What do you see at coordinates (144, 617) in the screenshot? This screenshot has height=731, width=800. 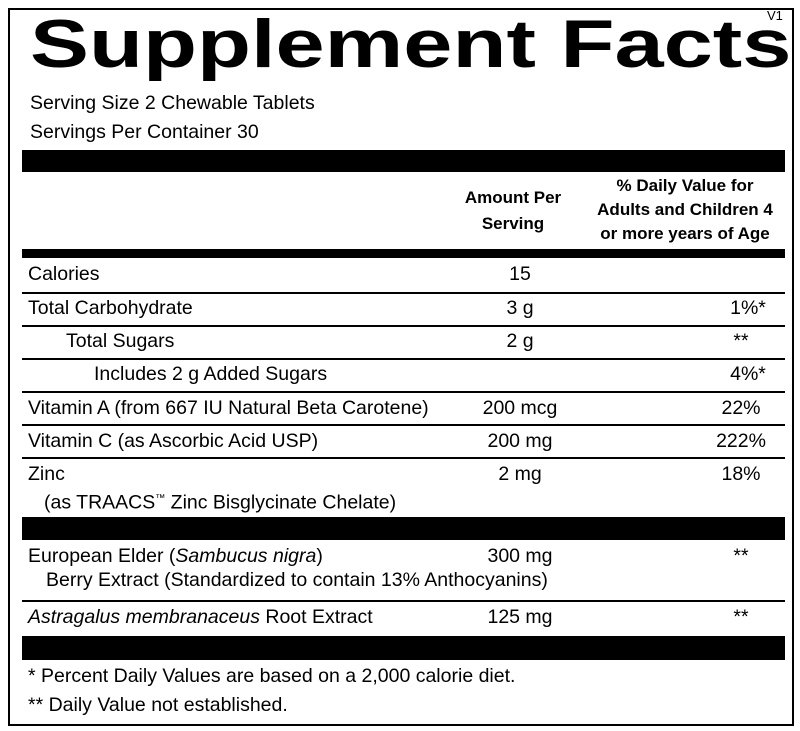 I see `text-italic: Astragalus membranaceus` at bounding box center [144, 617].